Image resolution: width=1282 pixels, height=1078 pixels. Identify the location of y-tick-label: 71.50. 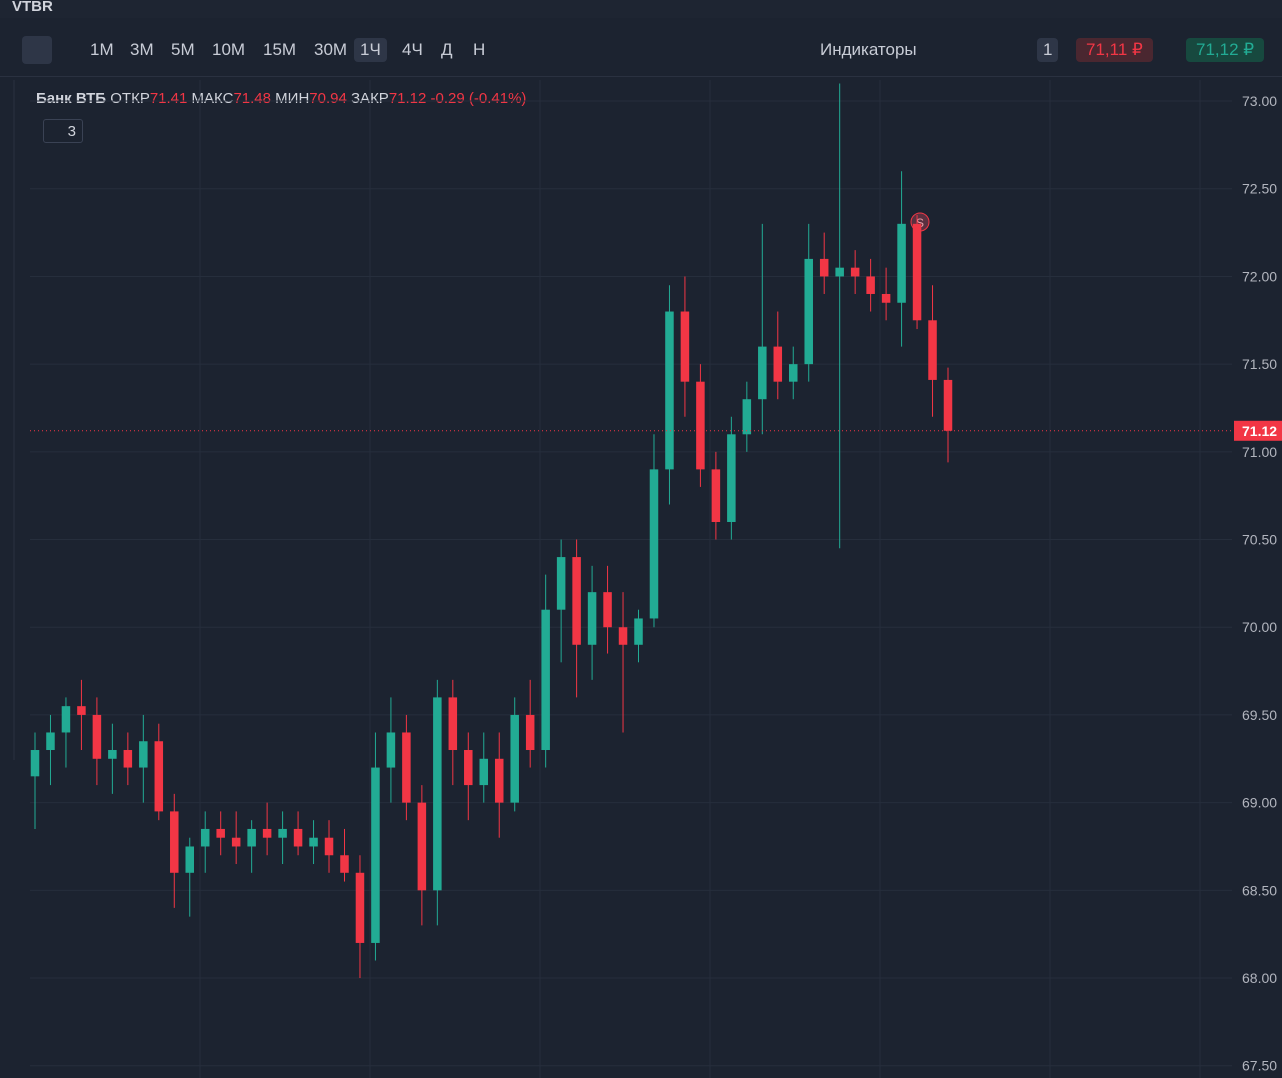
(1259, 364).